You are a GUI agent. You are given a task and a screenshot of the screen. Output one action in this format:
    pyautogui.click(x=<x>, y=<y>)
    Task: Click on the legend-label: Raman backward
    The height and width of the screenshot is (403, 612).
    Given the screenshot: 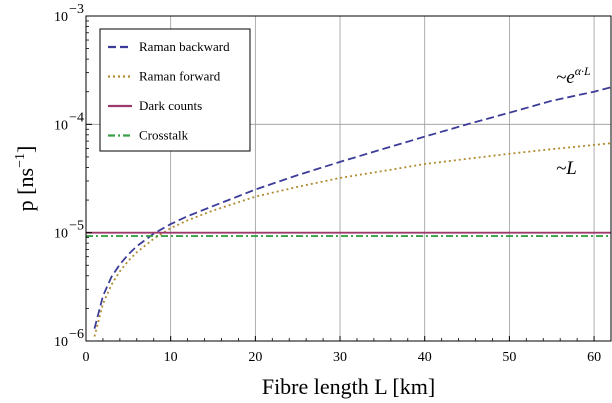 What is the action you would take?
    pyautogui.click(x=184, y=46)
    